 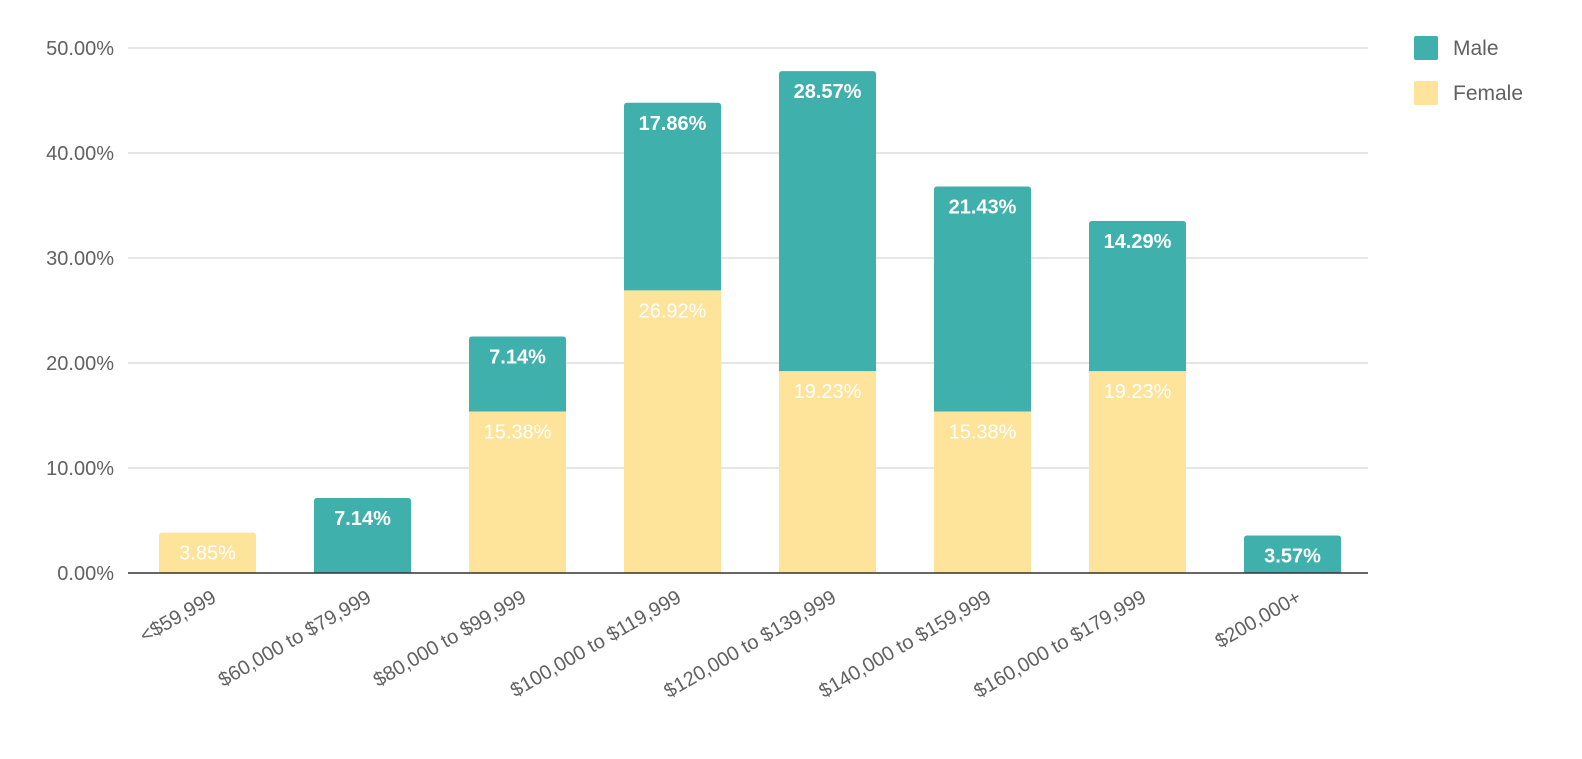 I want to click on y-tick-label: 10.00%, so click(x=80, y=469).